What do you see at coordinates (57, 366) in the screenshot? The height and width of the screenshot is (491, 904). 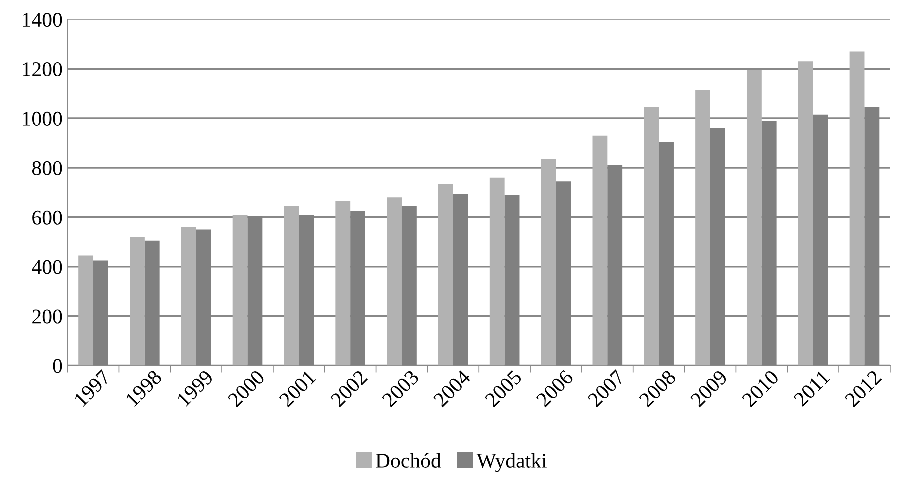 I see `y-tick-label: 0` at bounding box center [57, 366].